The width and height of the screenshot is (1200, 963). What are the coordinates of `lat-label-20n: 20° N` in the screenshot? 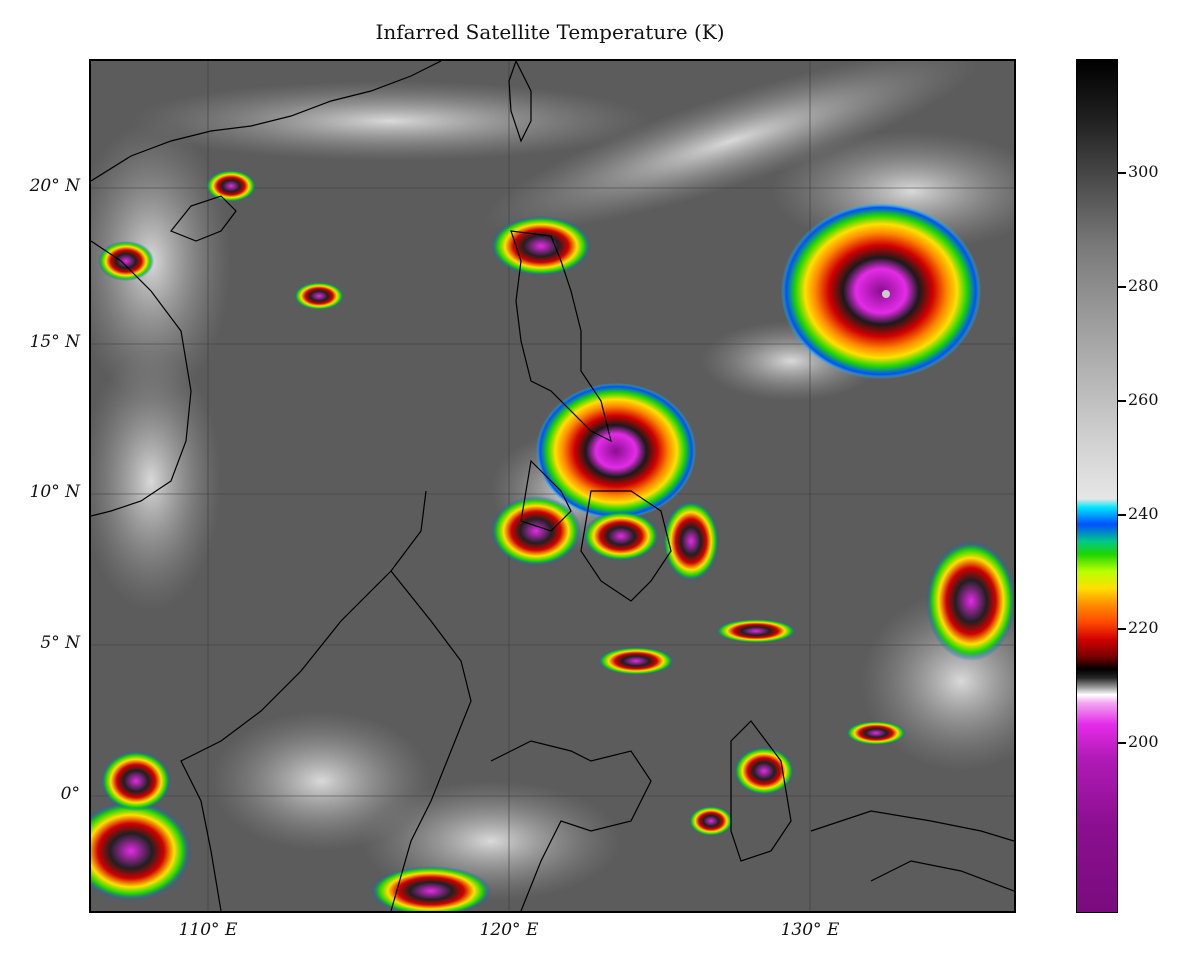 It's located at (54, 186).